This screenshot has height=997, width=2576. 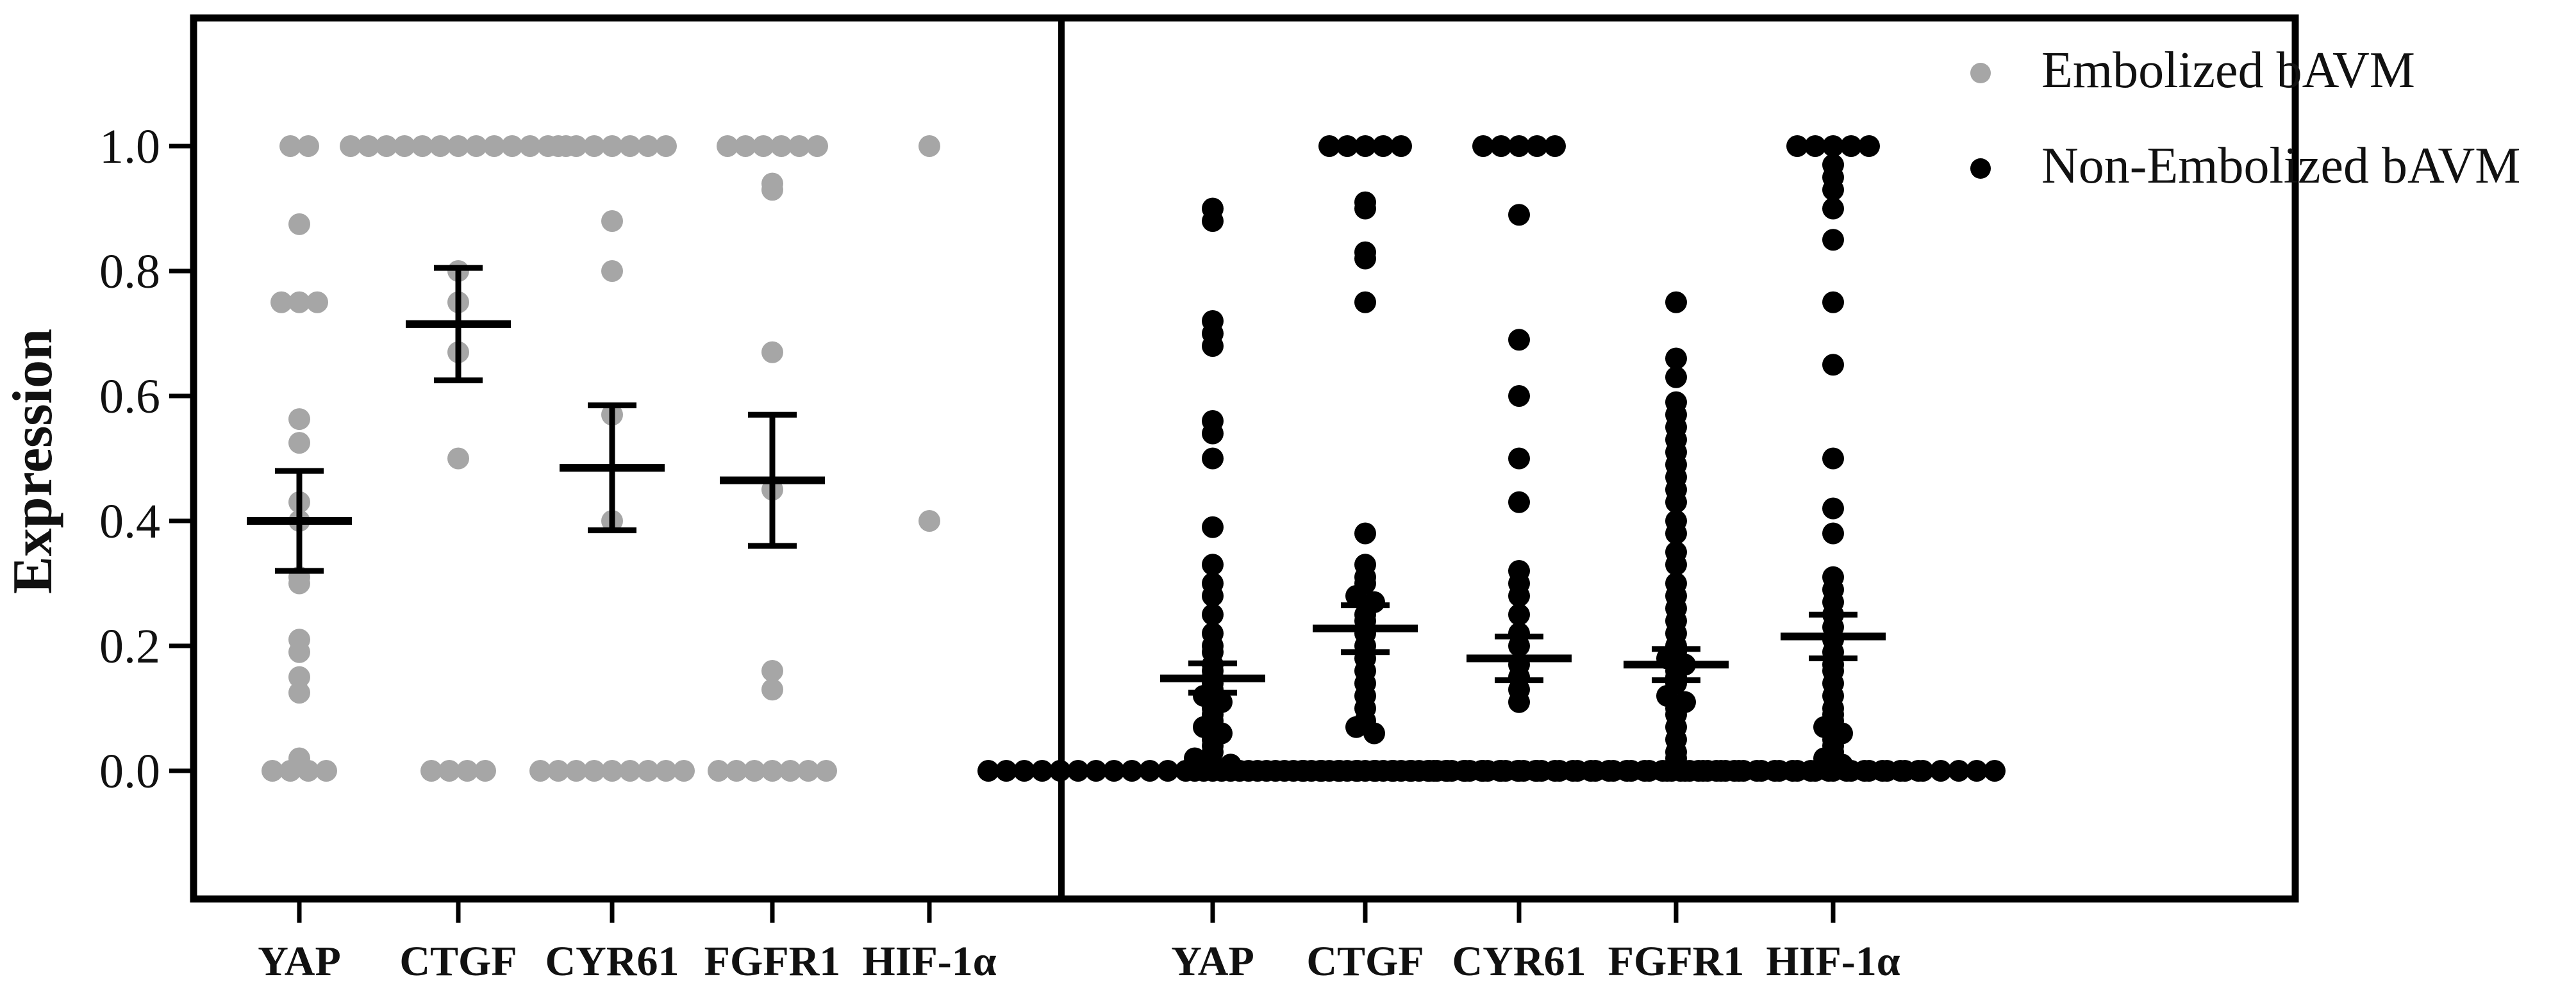 What do you see at coordinates (129, 272) in the screenshot?
I see `y-tick-label: 0.8` at bounding box center [129, 272].